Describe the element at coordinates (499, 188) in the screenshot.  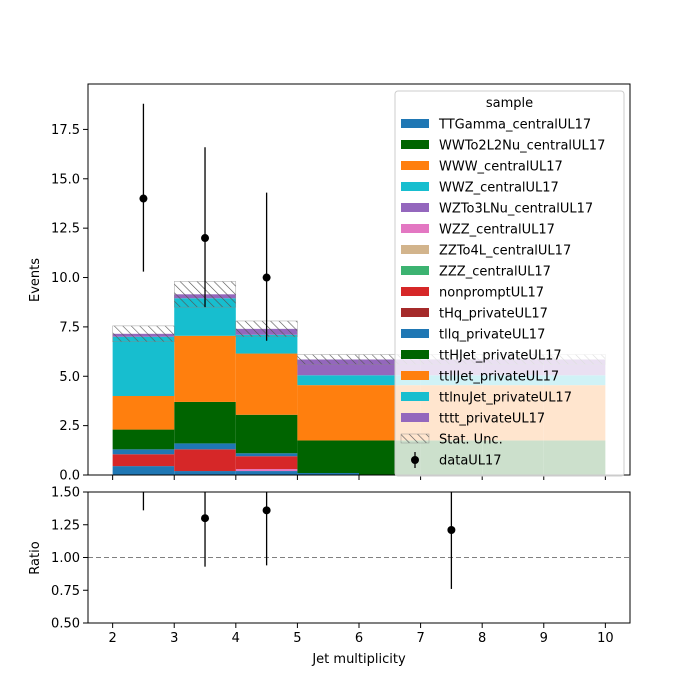
I see `legend-label-3: WWZ_centralUL17` at that location.